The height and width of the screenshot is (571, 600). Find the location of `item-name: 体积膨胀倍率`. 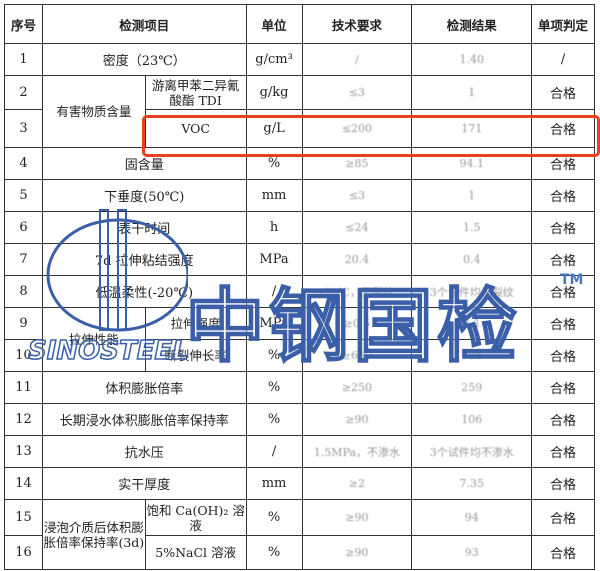

item-name: 体积膨胀倍率 is located at coordinates (144, 387).